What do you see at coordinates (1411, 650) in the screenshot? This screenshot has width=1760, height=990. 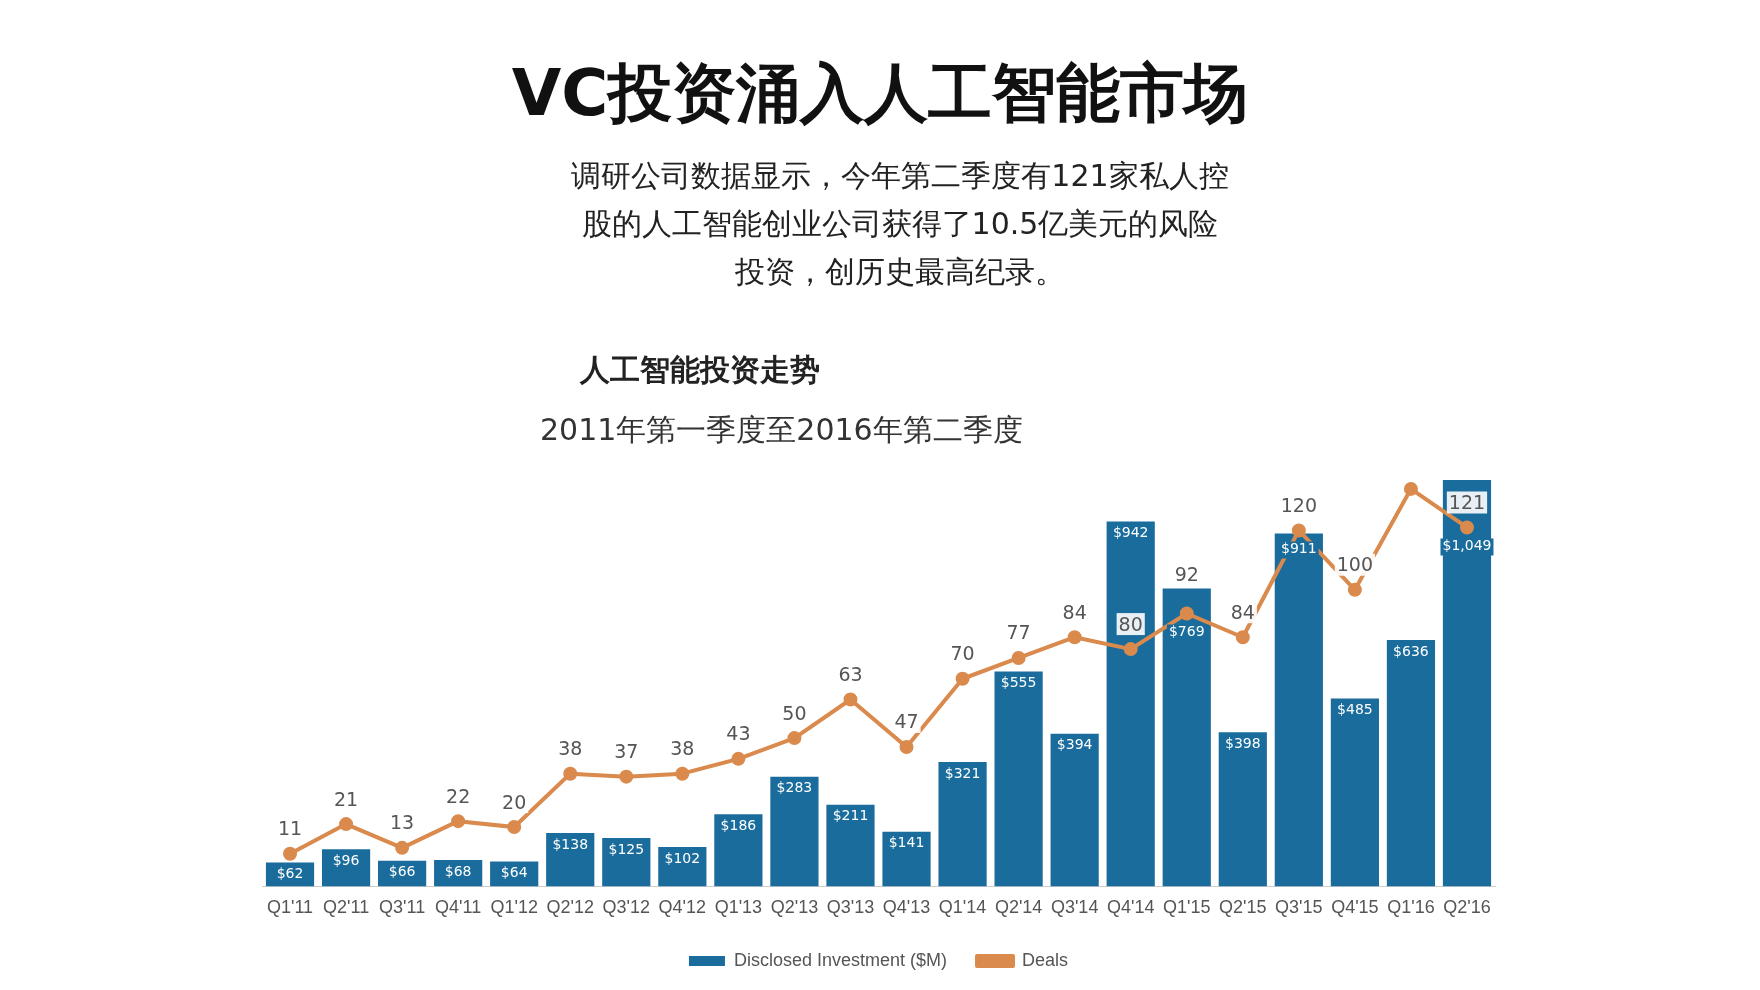 I see `data-label: $636` at bounding box center [1411, 650].